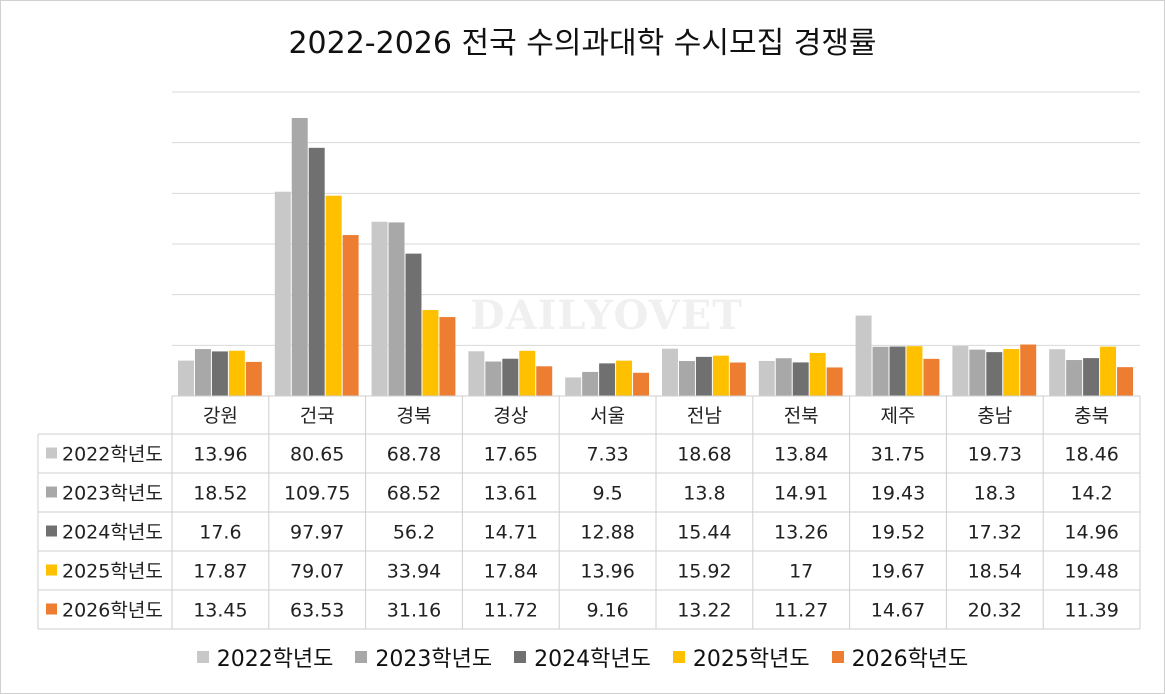 This screenshot has height=694, width=1165. I want to click on table-value: 13.8, so click(704, 494).